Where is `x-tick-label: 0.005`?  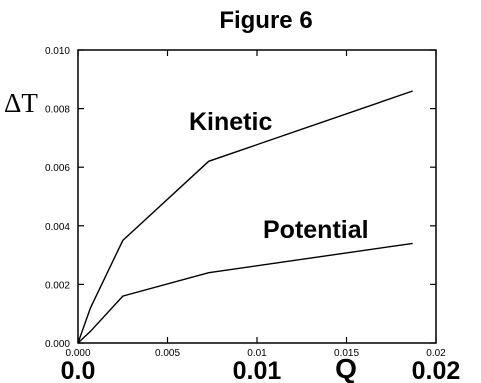
x-tick-label: 0.005 is located at coordinates (167, 353).